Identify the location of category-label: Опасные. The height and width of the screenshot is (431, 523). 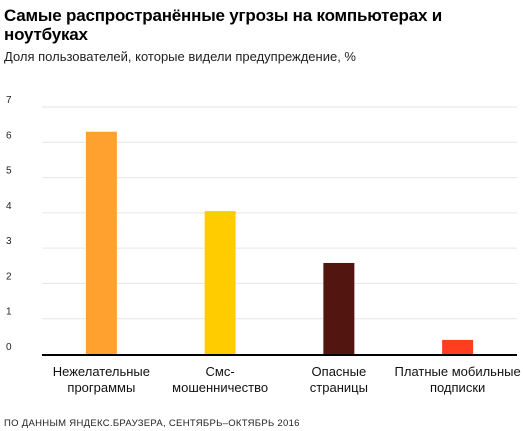
(339, 371).